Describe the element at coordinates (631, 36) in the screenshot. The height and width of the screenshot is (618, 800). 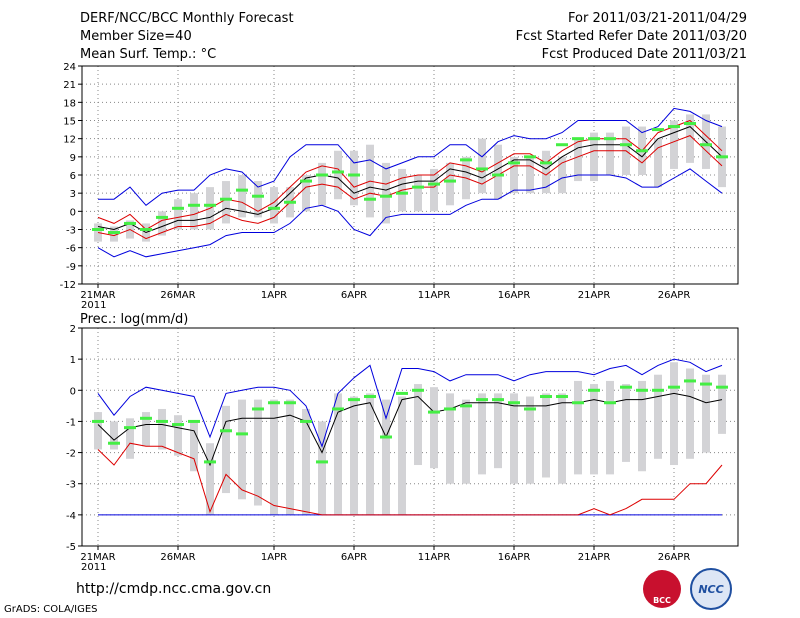
I see `fcst-started-date: Fcst Started Refer Date 2011/03/20` at that location.